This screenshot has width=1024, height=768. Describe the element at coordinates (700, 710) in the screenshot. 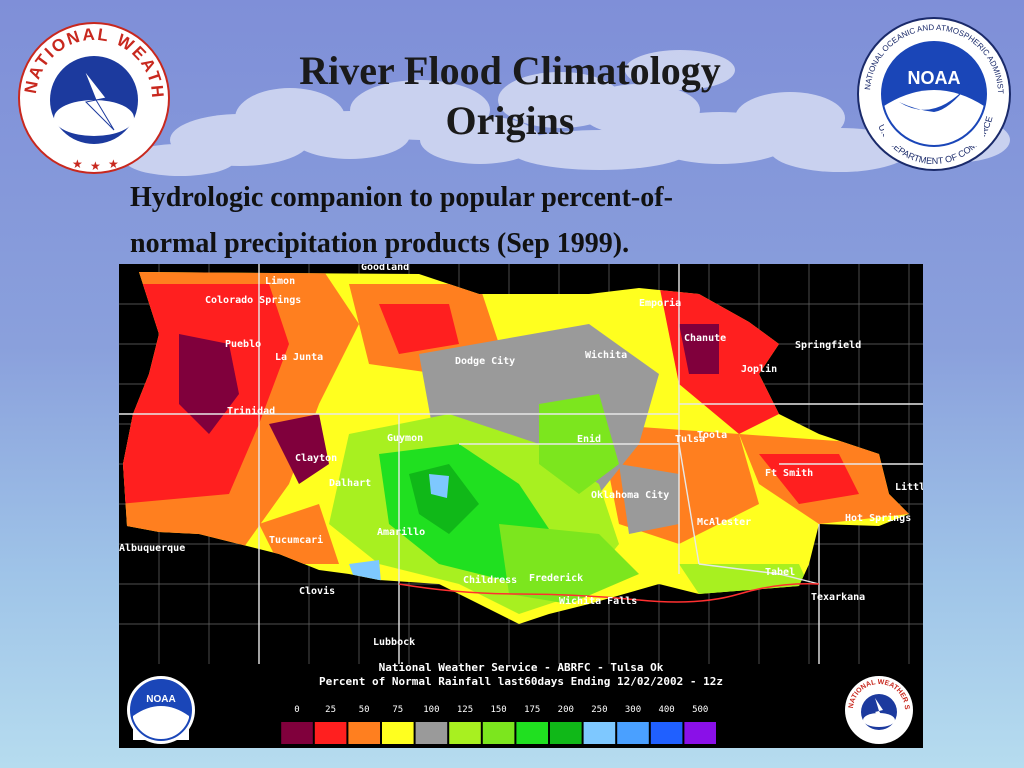

I see `legend-label: 500` at that location.